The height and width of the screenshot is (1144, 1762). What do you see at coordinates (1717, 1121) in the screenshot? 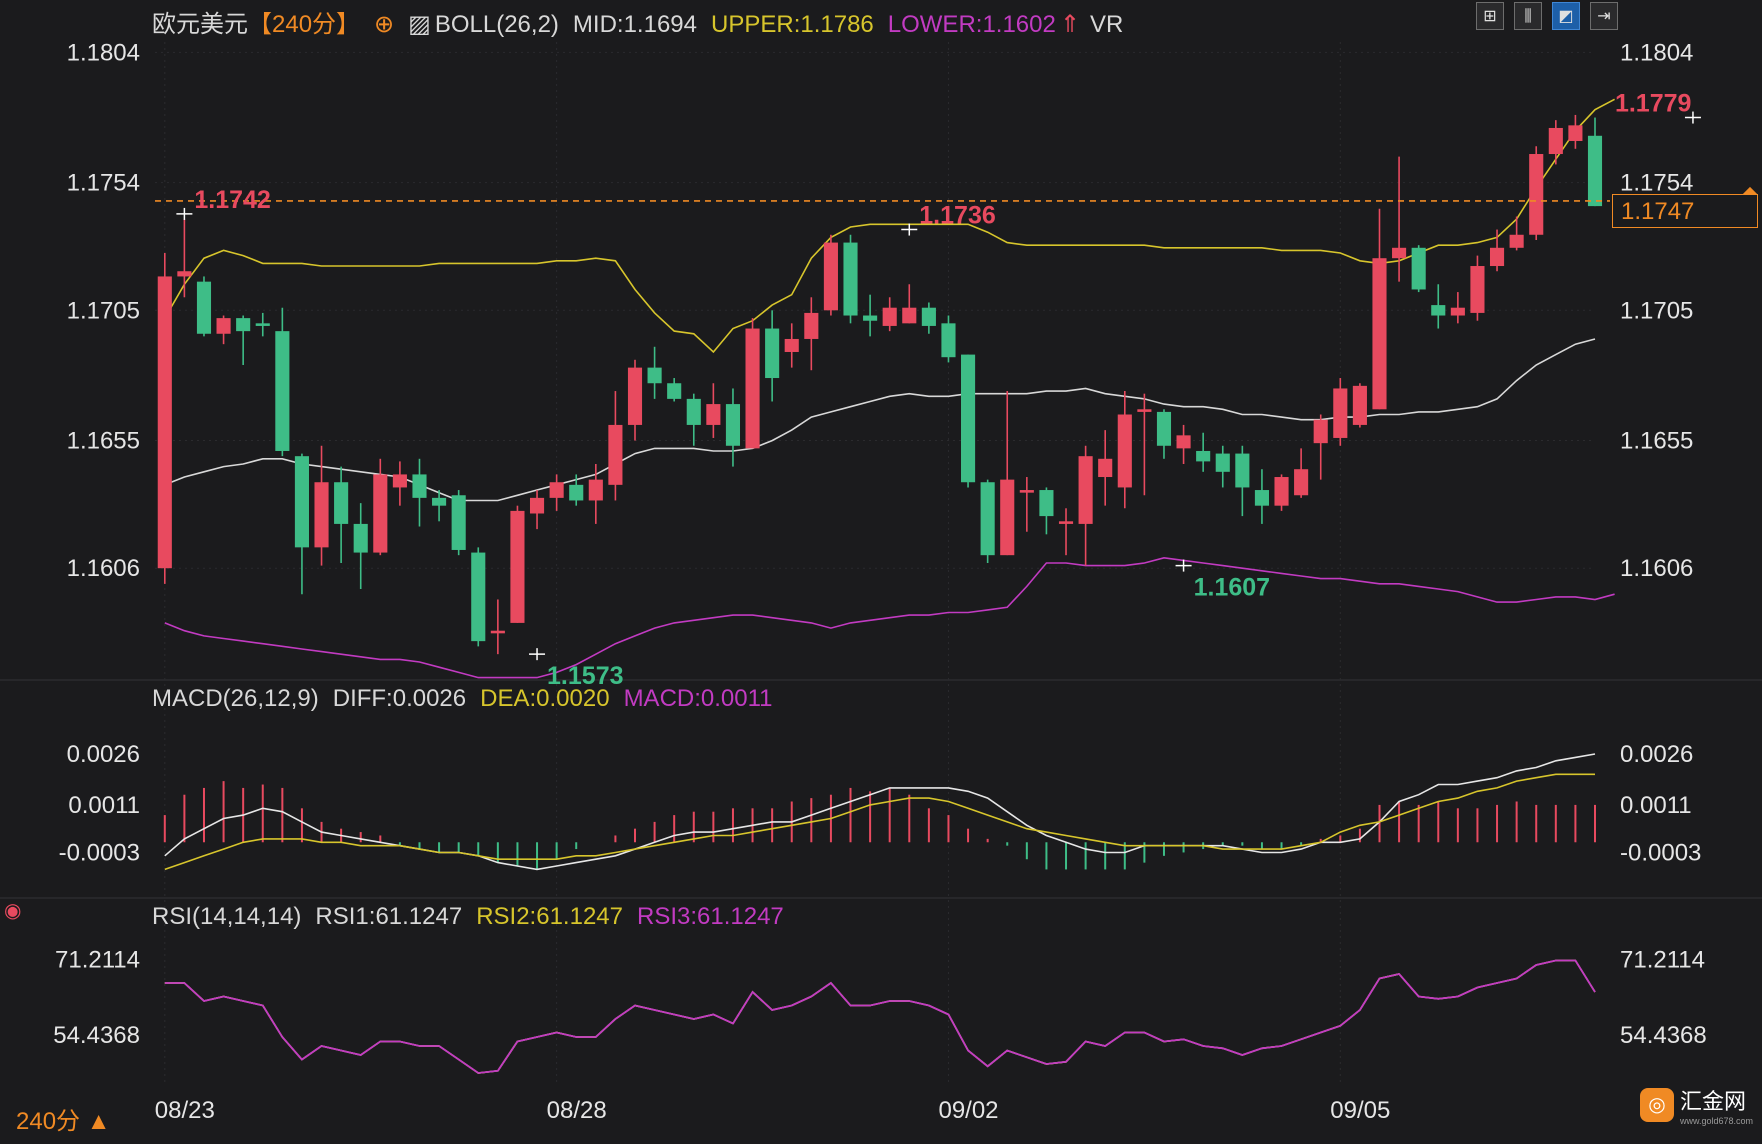
I see `watermark-url: www.gold678.com` at bounding box center [1717, 1121].